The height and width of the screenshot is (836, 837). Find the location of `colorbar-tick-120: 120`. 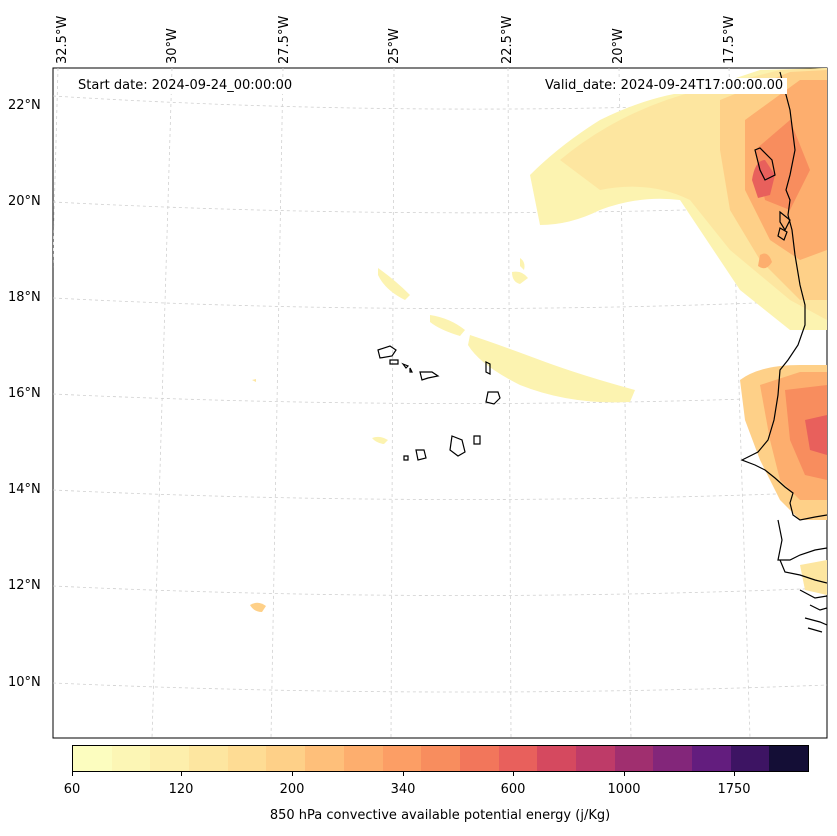

colorbar-tick-120: 120 is located at coordinates (181, 789).